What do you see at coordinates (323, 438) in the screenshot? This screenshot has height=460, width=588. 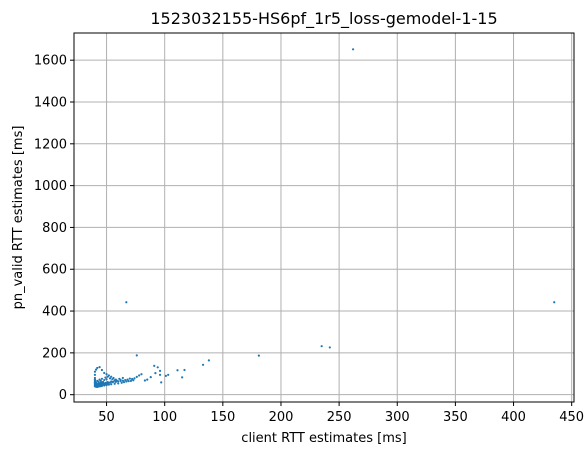 I see `x-axis-label: client RTT estimates [ms]` at bounding box center [323, 438].